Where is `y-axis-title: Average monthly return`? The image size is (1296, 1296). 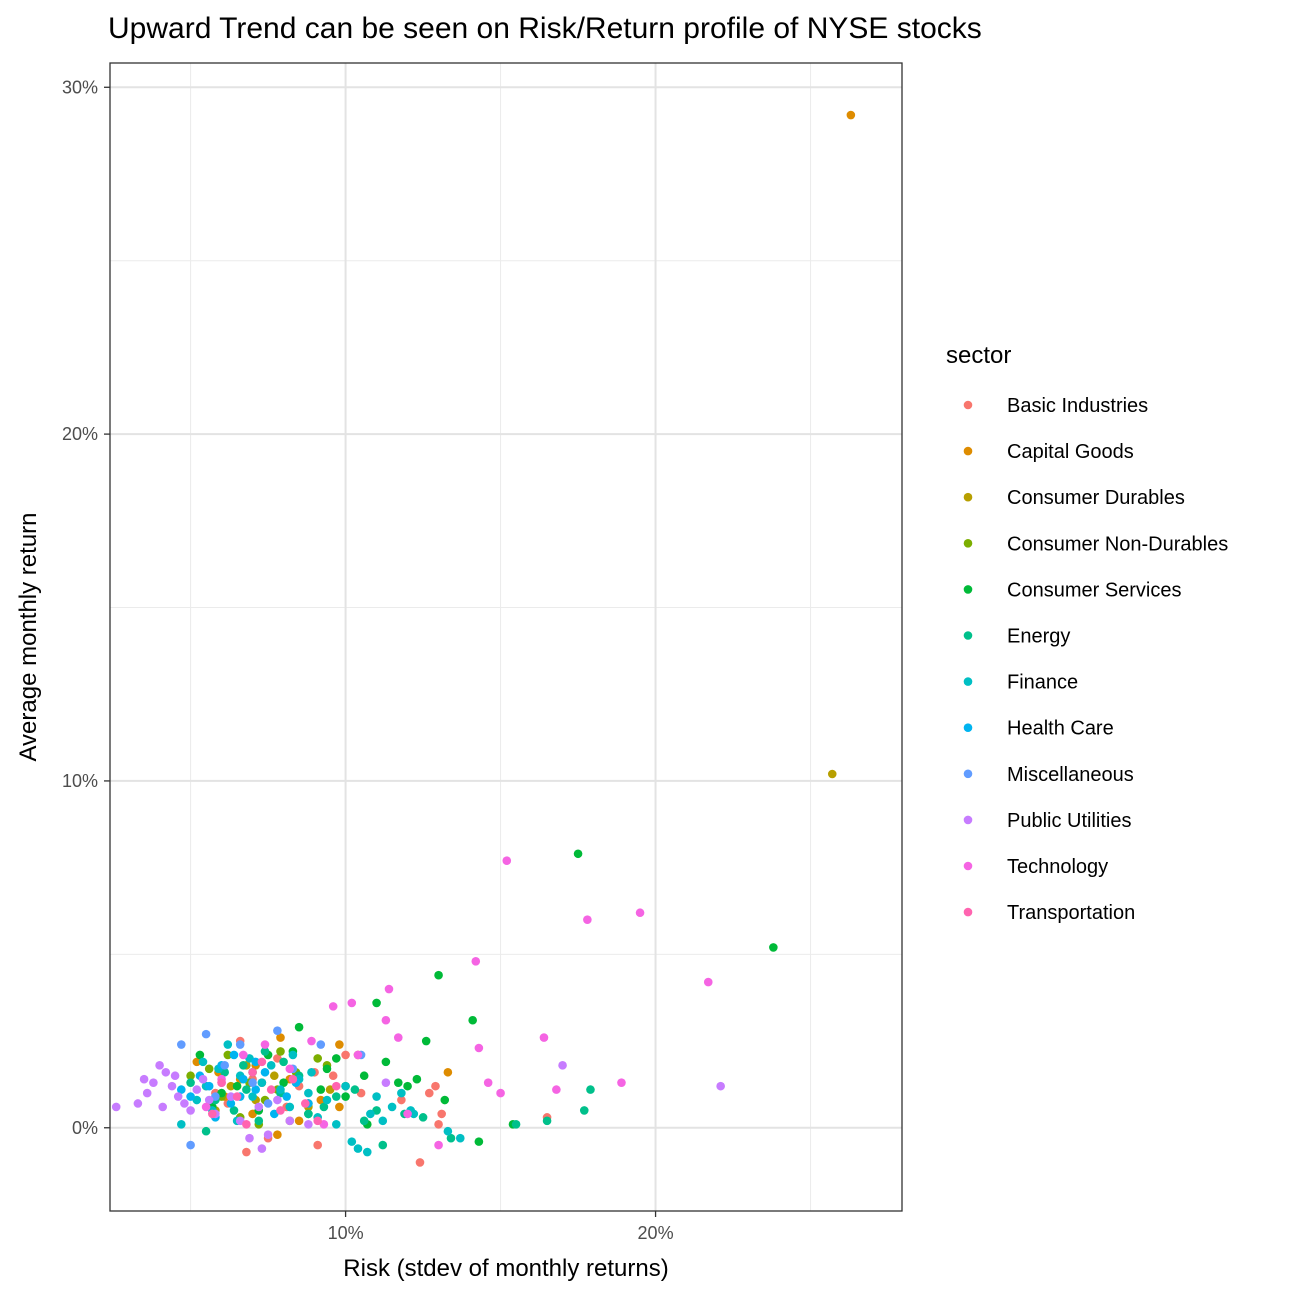 y-axis-title: Average monthly return is located at coordinates (28, 636).